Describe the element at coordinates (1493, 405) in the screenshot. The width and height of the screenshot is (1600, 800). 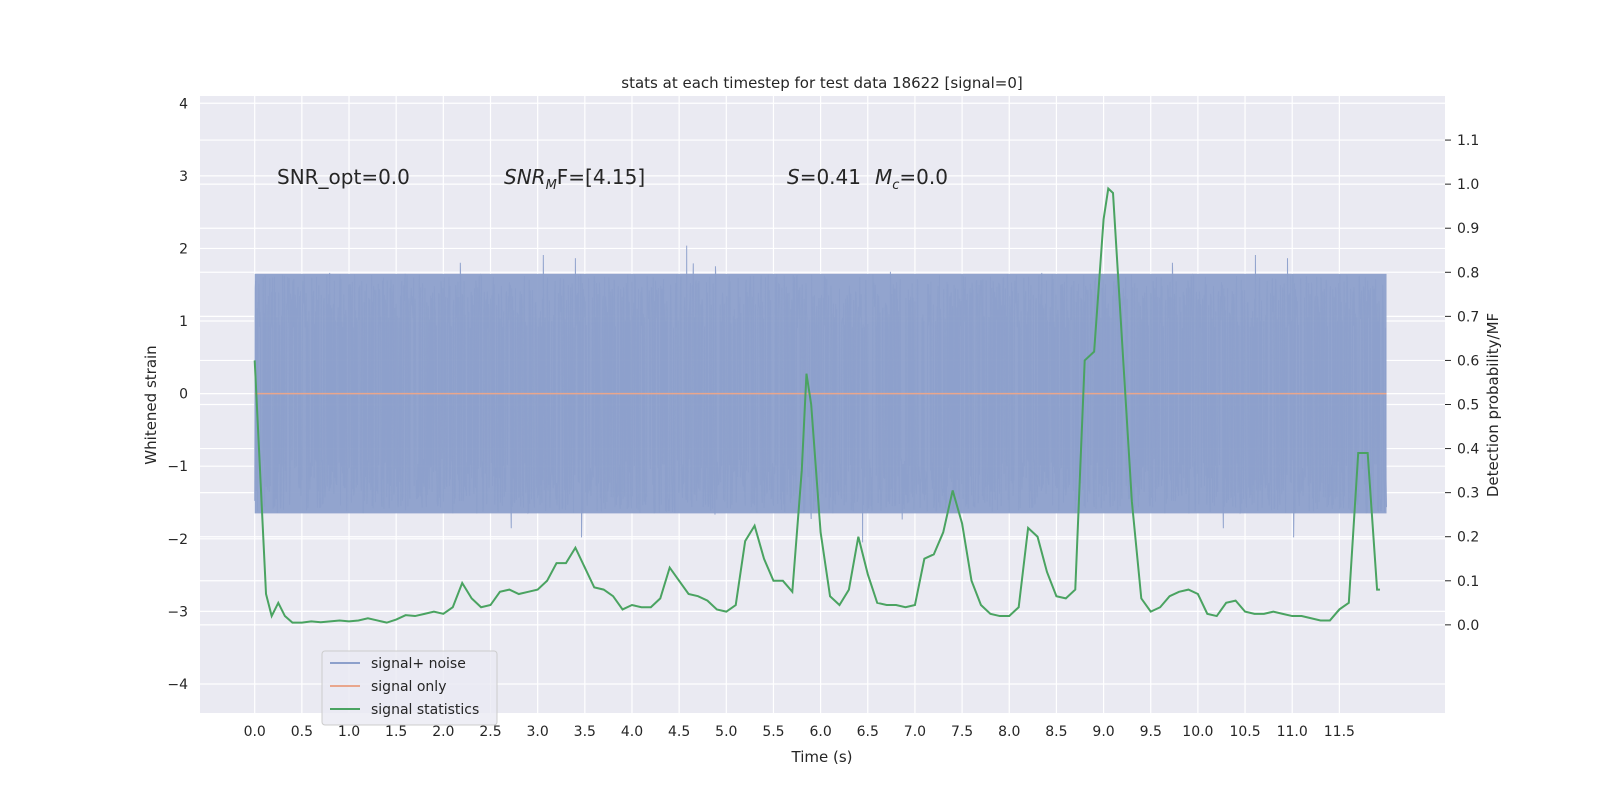
I see `y2-axis-title: Detection probability/MF` at that location.